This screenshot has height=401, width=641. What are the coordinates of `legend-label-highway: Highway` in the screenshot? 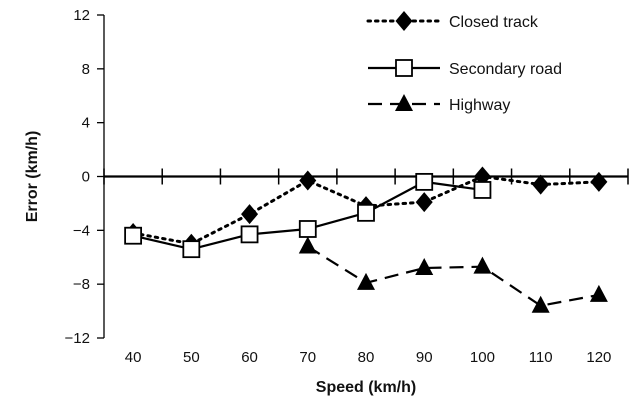 It's located at (479, 105).